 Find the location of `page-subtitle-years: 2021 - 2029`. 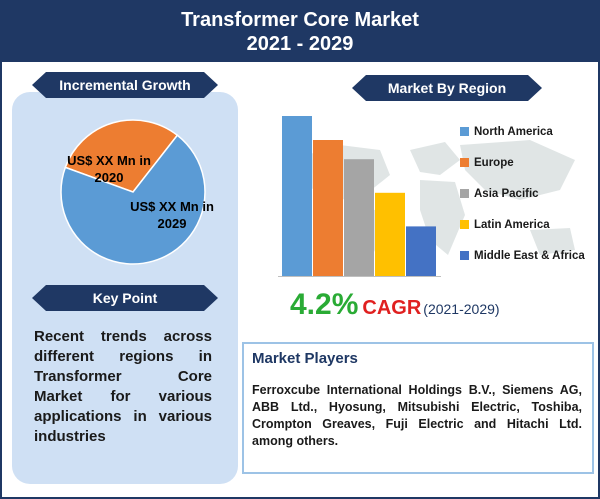

page-subtitle-years: 2021 - 2029 is located at coordinates (300, 44).